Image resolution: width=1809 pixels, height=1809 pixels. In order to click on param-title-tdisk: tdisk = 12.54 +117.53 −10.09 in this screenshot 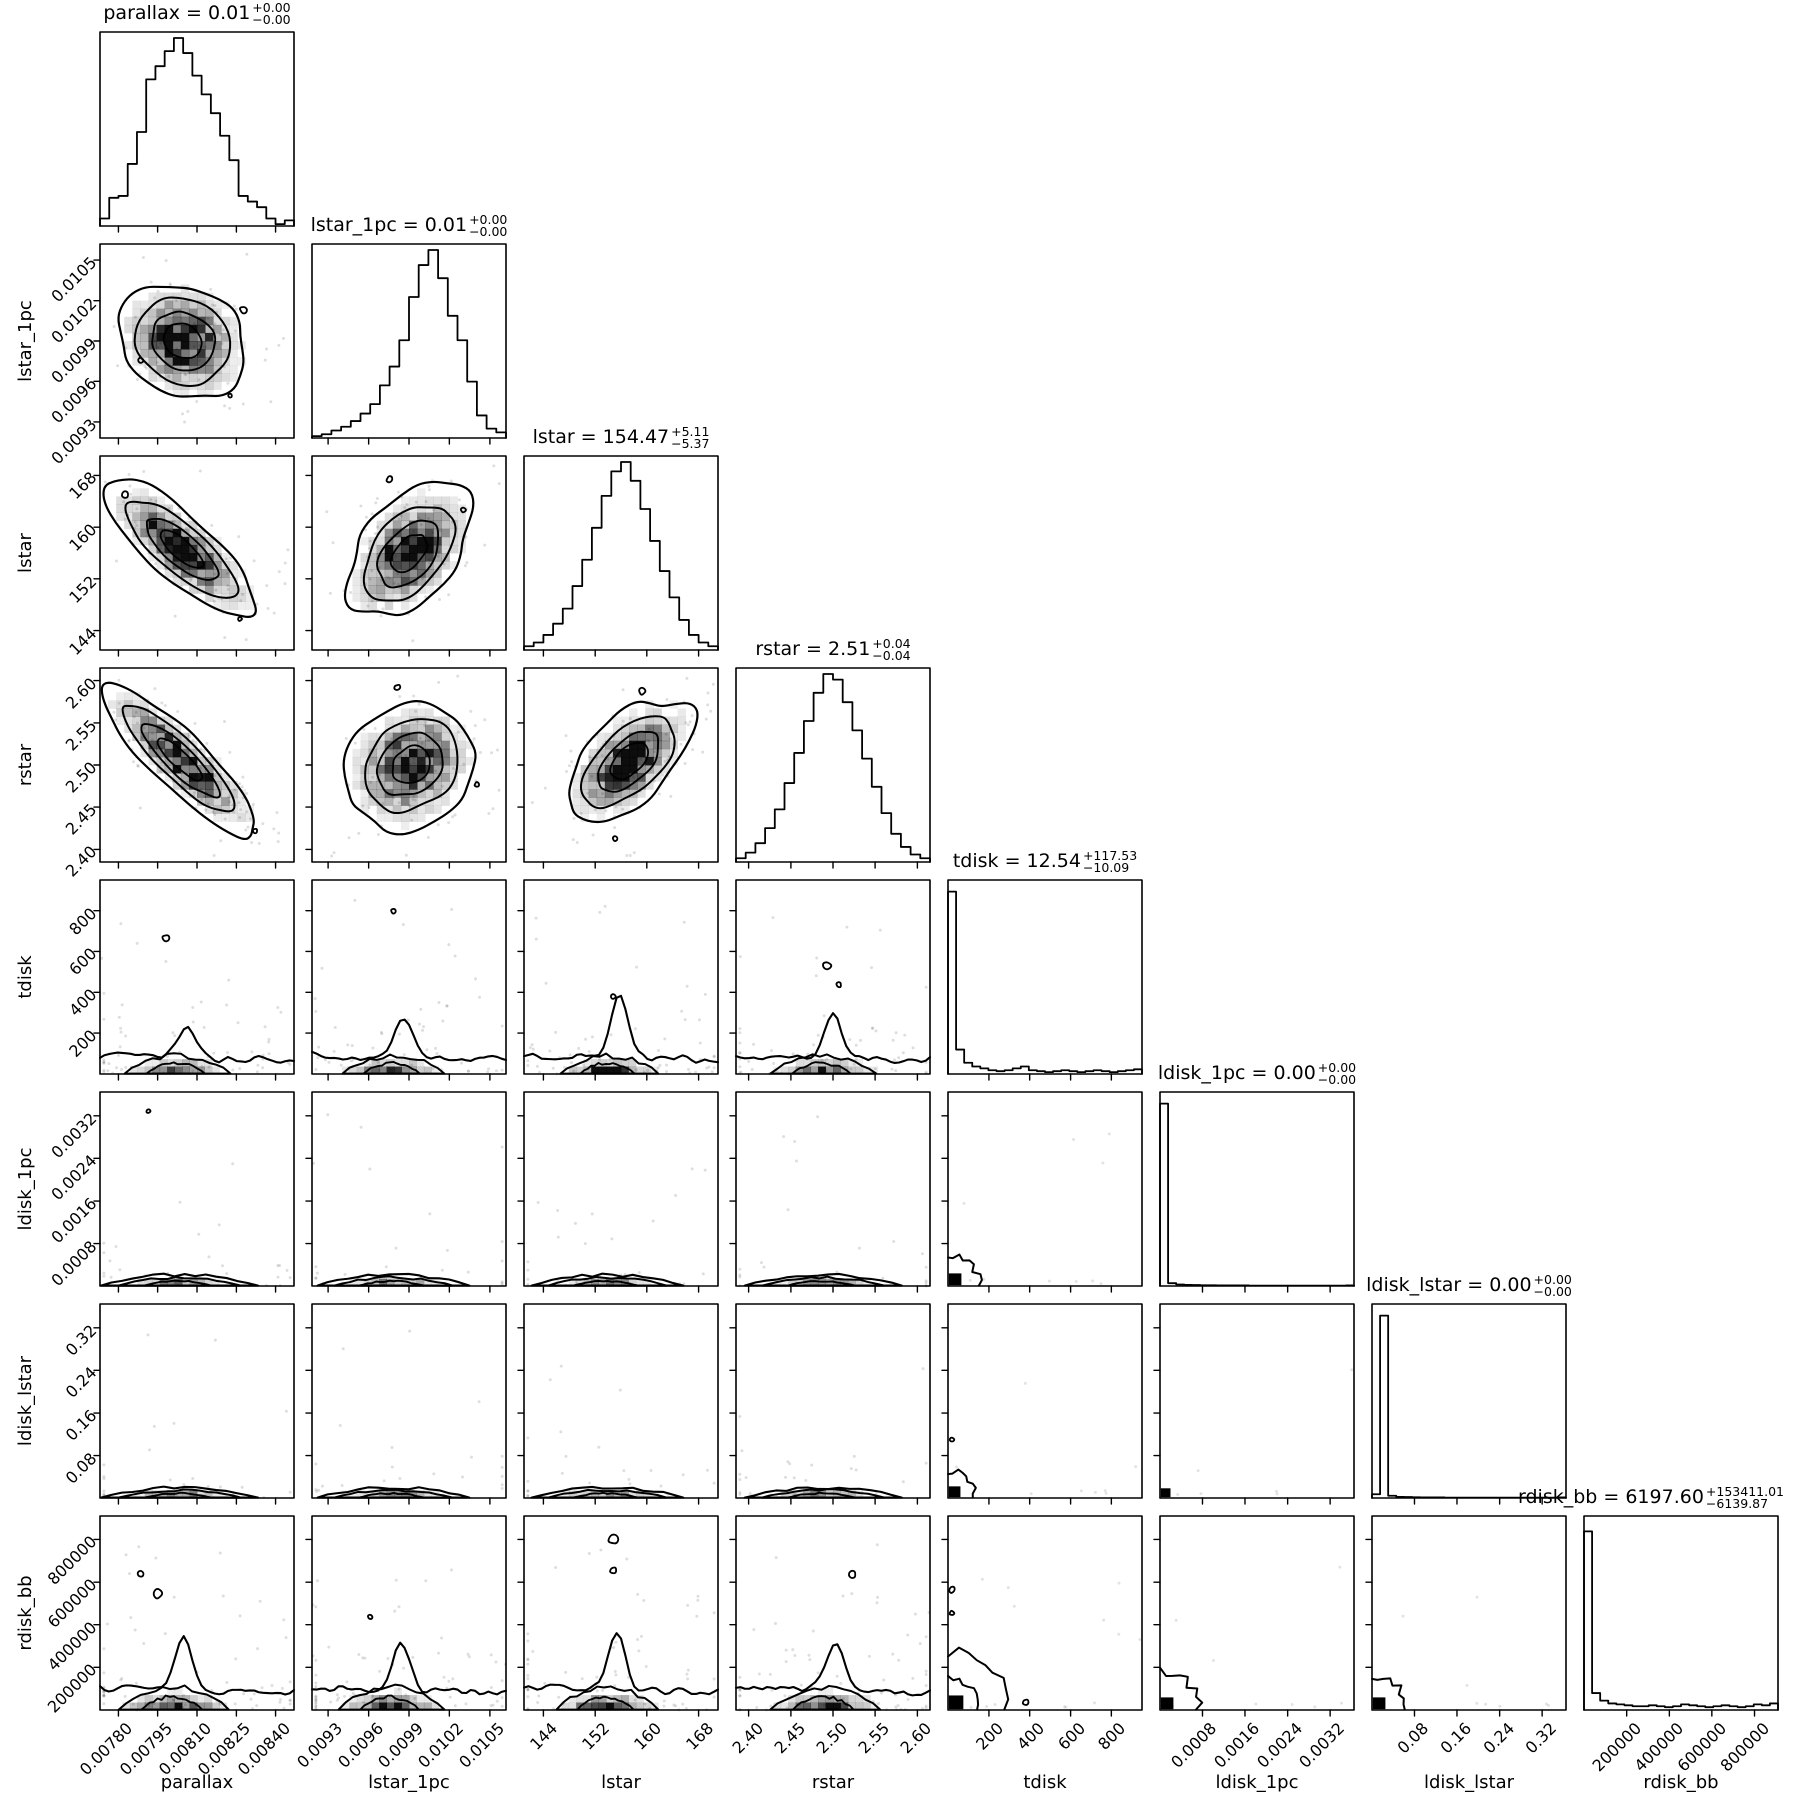, I will do `click(1045, 861)`.